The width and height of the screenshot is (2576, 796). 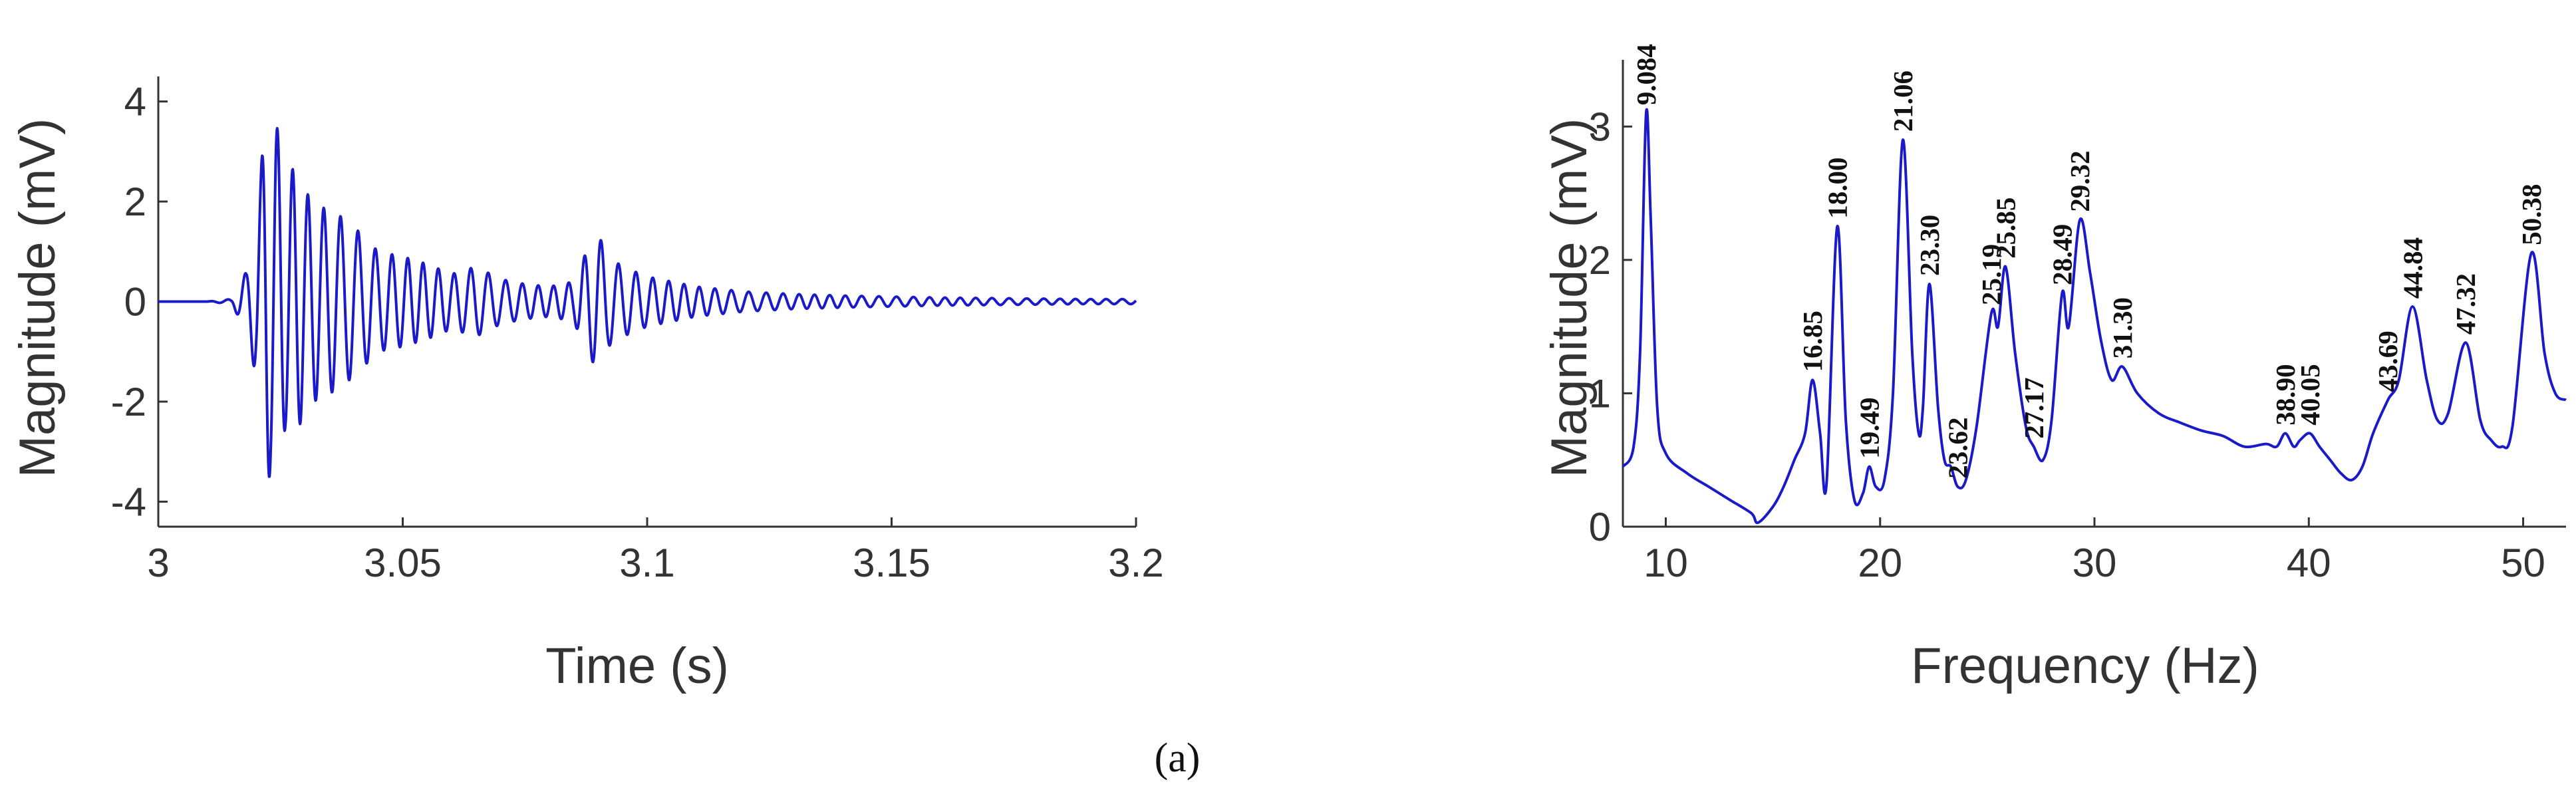 What do you see at coordinates (1646, 74) in the screenshot?
I see `peak-label: 9.084` at bounding box center [1646, 74].